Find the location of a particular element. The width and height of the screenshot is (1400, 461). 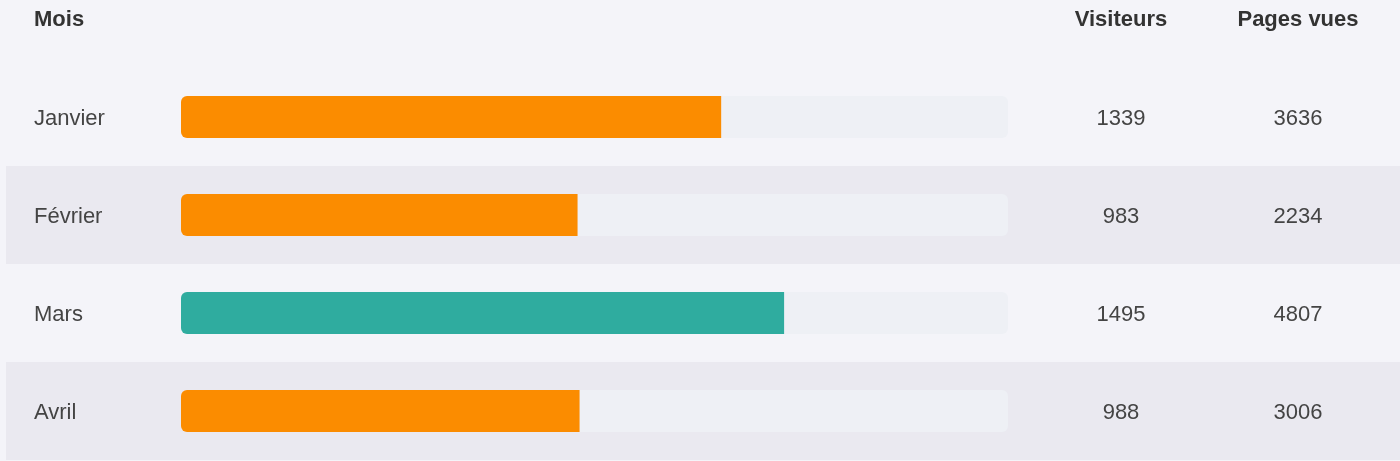

y-tick-label: Janvier is located at coordinates (69, 117).